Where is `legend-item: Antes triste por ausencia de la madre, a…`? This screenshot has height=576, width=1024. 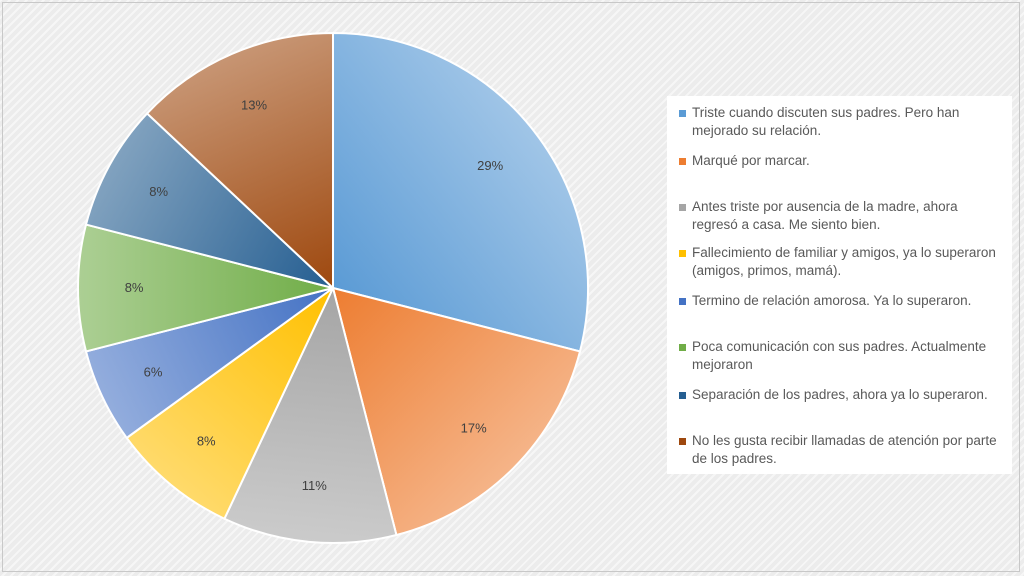 legend-item: Antes triste por ausencia de la madre, a… is located at coordinates (841, 216).